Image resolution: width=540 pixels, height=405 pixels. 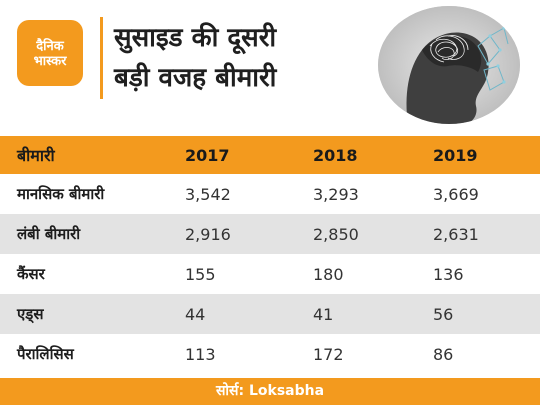 What do you see at coordinates (30, 314) in the screenshot?
I see `row-label: एड्स` at bounding box center [30, 314].